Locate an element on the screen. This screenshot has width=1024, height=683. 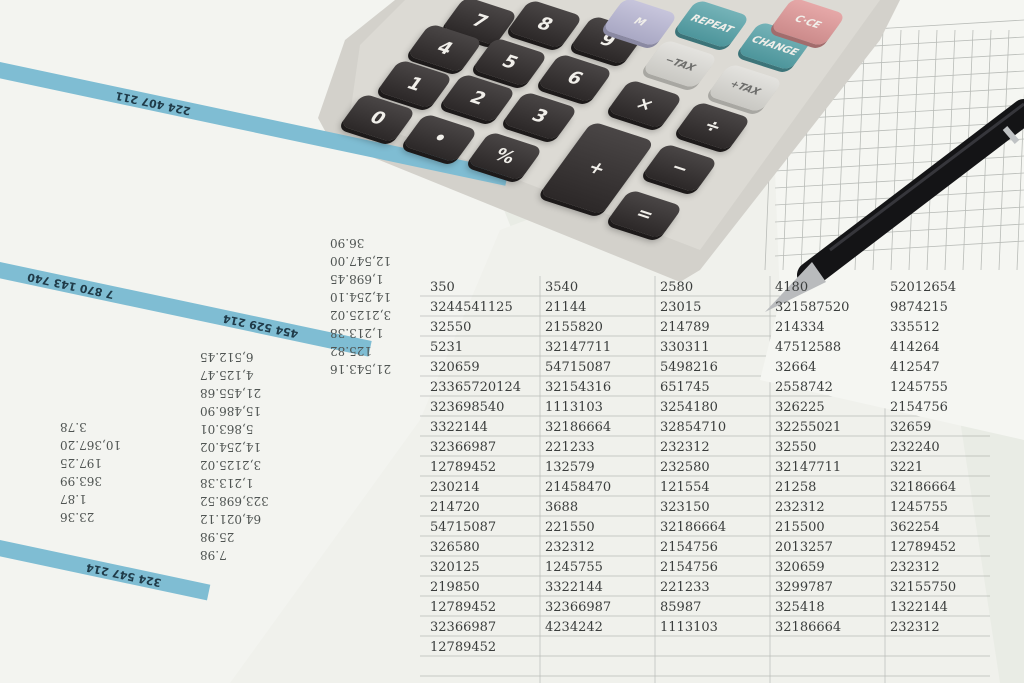
spreadsheet-value: 362254 is located at coordinates (915, 527).